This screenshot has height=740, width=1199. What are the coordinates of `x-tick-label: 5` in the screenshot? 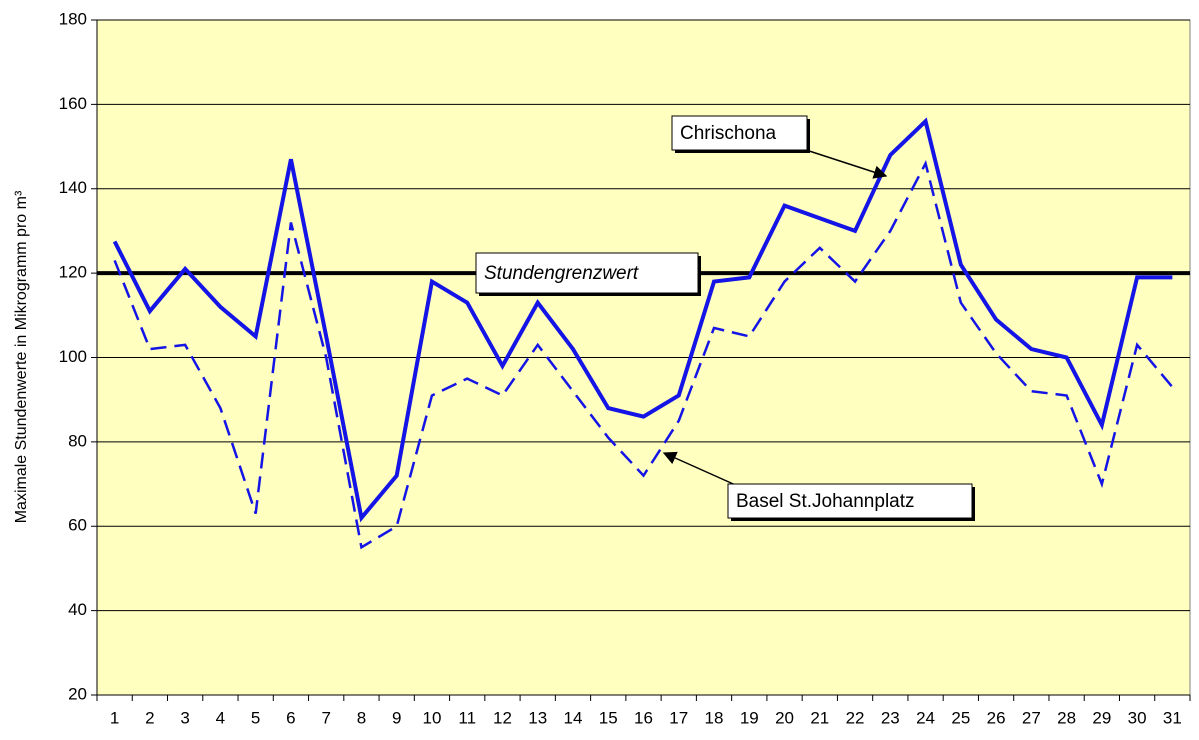 It's located at (255, 717).